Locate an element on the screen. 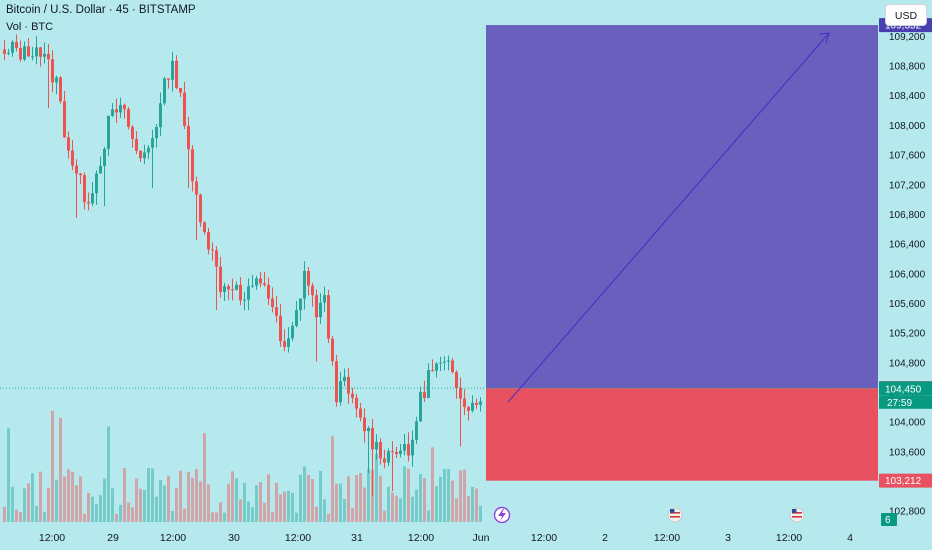 Image resolution: width=932 pixels, height=550 pixels. price-tag-label: 103,212 is located at coordinates (903, 481).